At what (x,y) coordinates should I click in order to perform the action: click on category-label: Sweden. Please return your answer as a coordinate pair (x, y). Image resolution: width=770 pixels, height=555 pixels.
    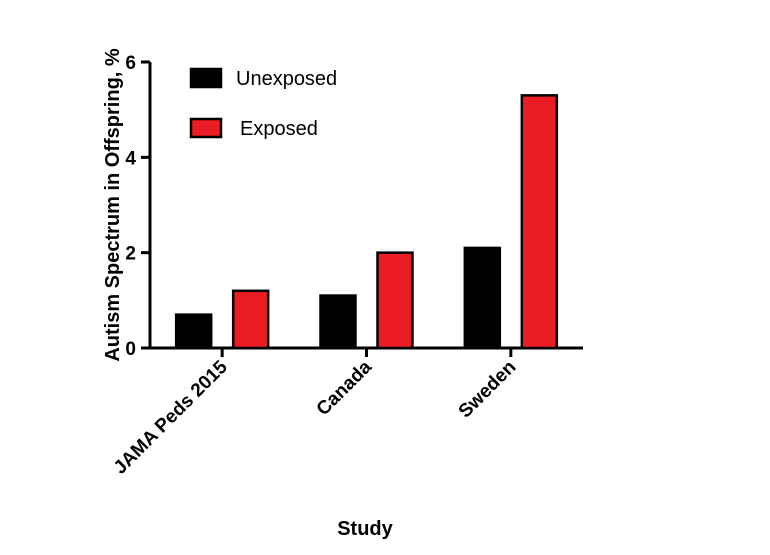
    Looking at the image, I should click on (488, 390).